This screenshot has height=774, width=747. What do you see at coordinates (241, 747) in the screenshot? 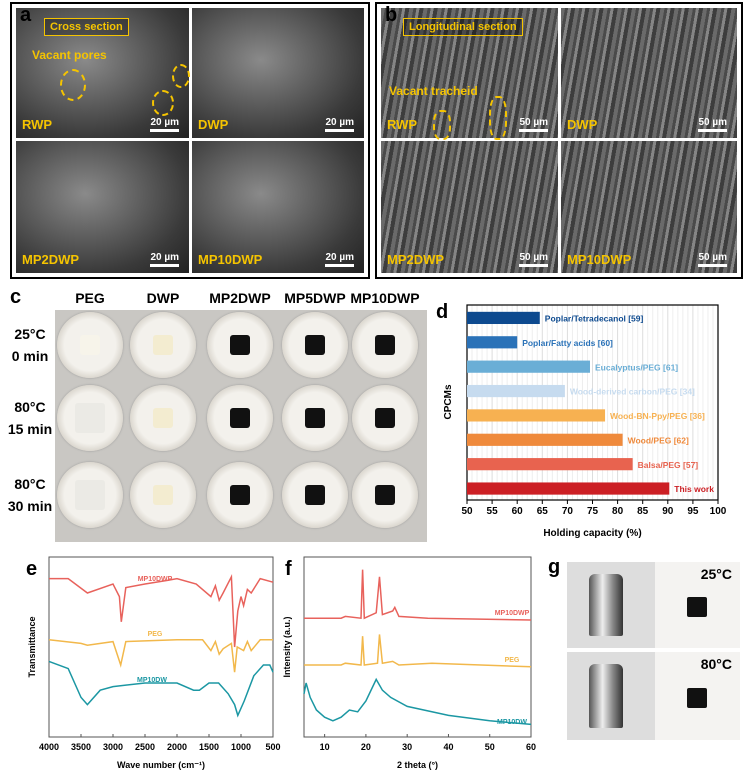
I see `tick-label: 1000` at bounding box center [241, 747].